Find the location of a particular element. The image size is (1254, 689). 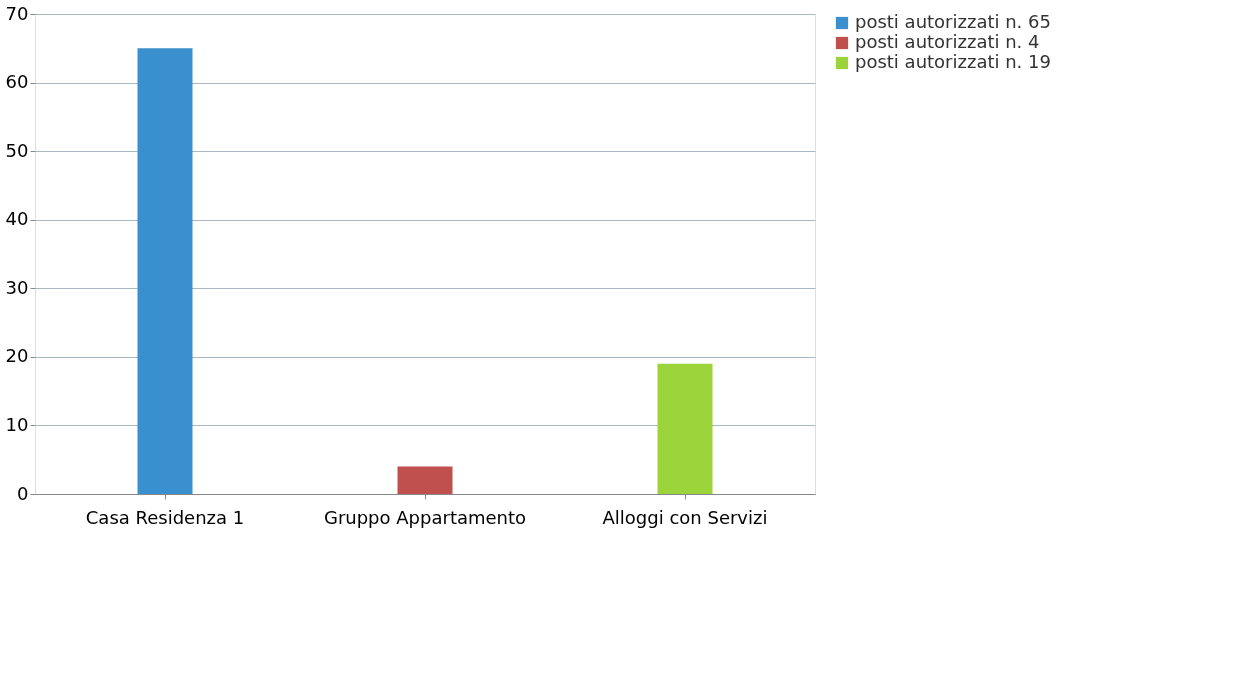

legend-label: posti autorizzati n. 4 is located at coordinates (947, 41).